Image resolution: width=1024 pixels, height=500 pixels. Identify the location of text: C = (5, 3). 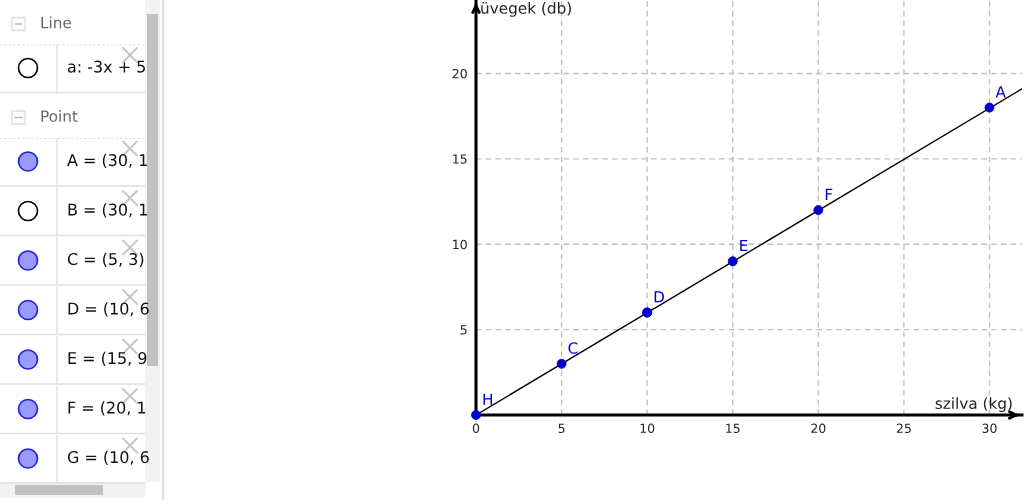
(105, 260).